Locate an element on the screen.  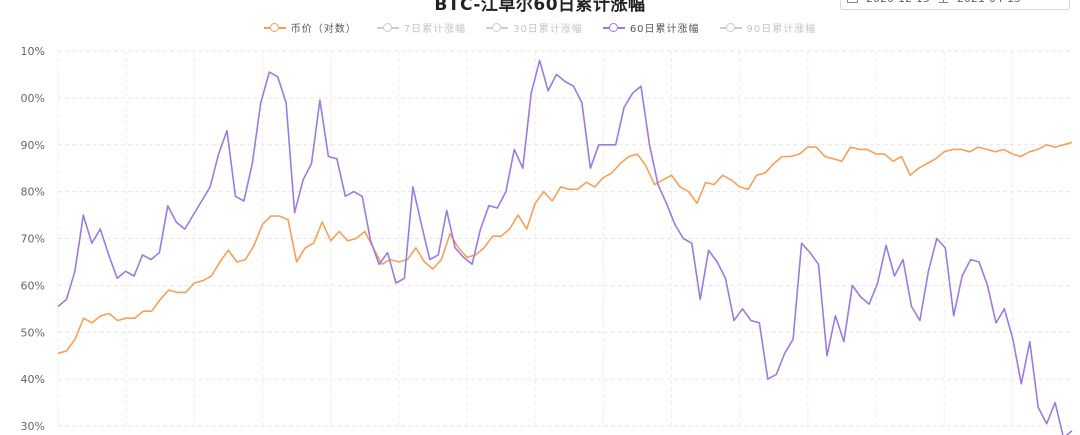
y-tick-label: 80% is located at coordinates (33, 192).